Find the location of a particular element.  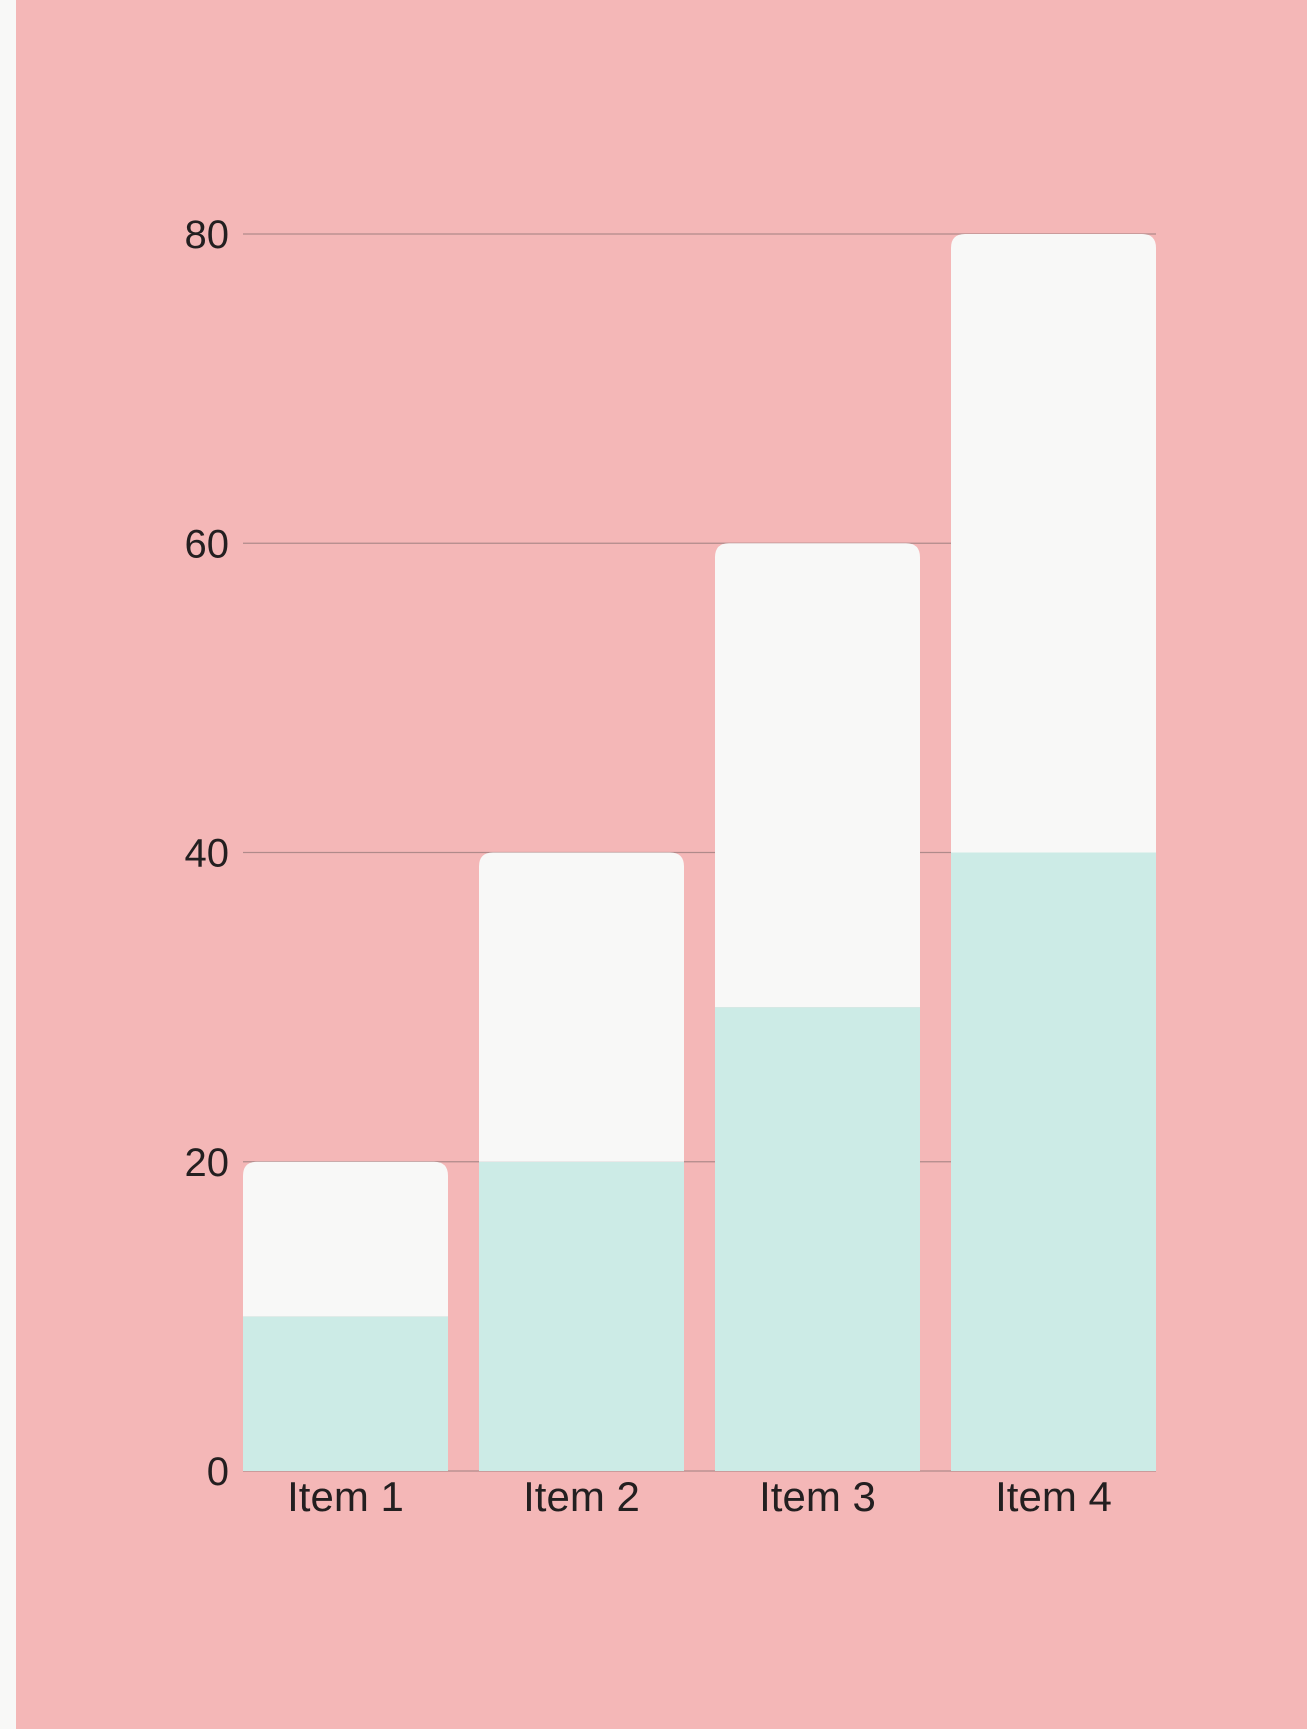

y-tick-label: 60 is located at coordinates (207, 544).